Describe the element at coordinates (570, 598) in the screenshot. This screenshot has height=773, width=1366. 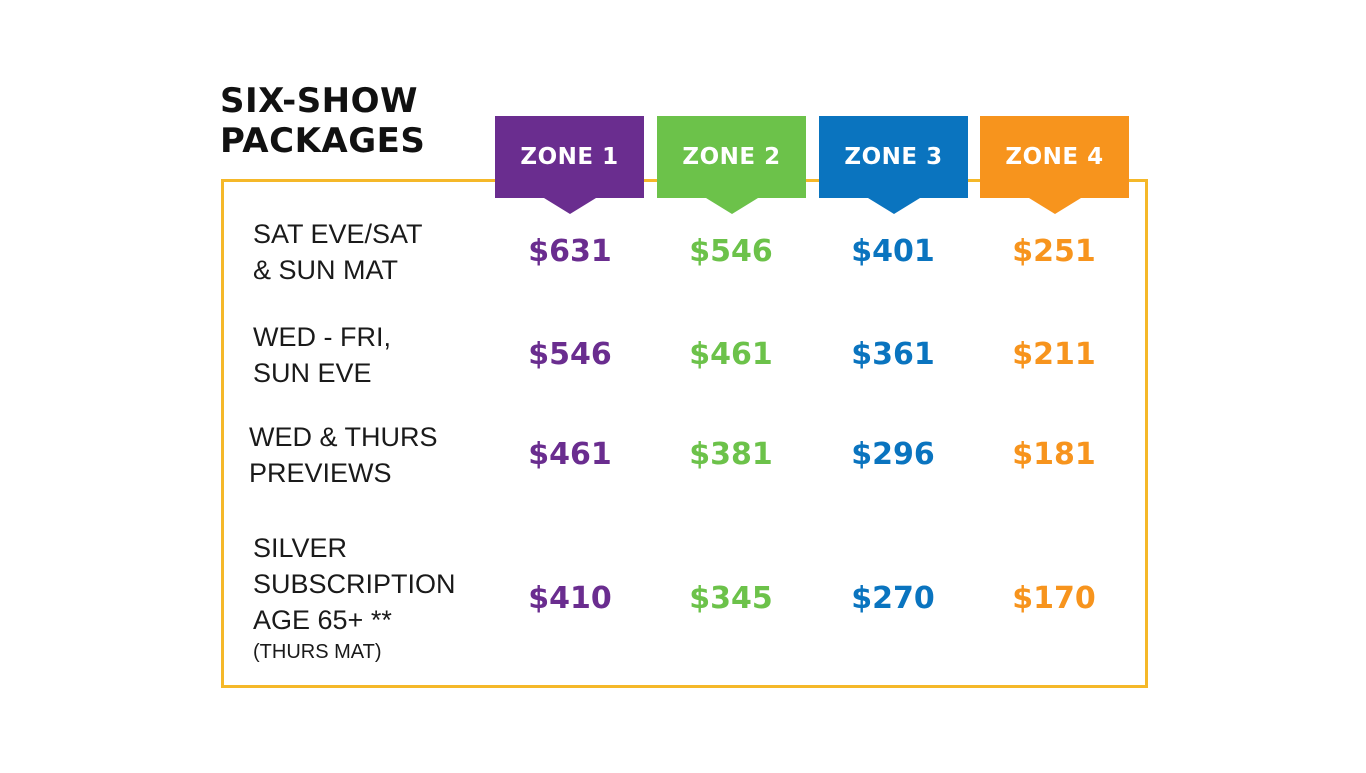
I see `price-row-4-zone-1: $410` at that location.